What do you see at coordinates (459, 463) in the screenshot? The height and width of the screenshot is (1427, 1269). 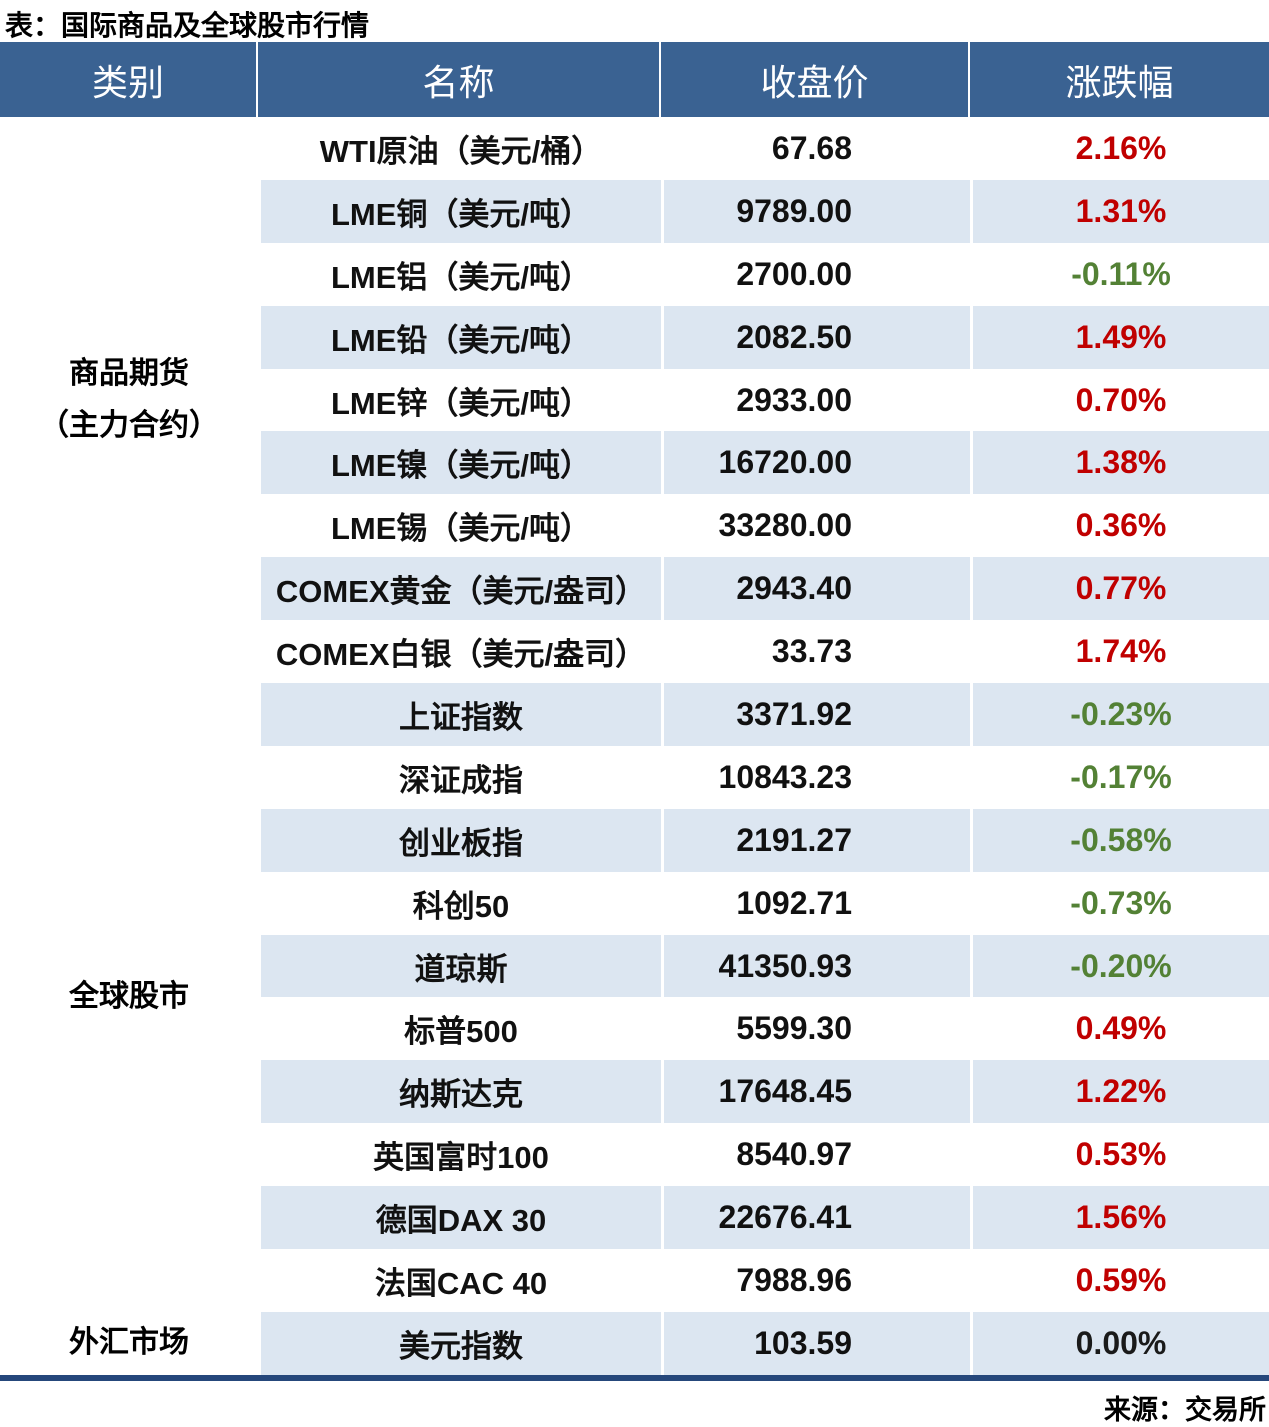 I see `instrument-name: LME镍（美元/吨）` at bounding box center [459, 463].